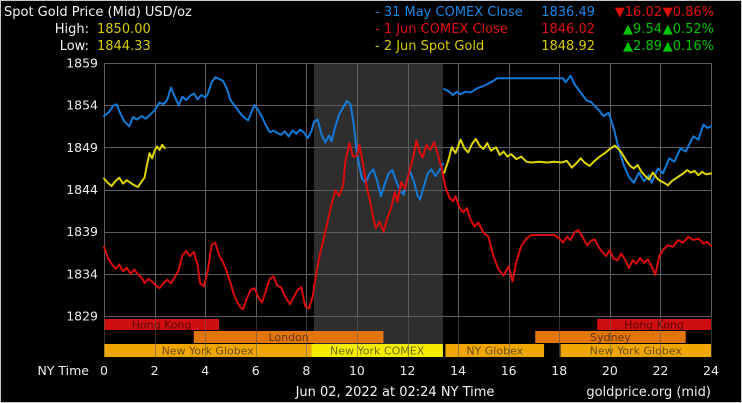  Describe the element at coordinates (688, 46) in the screenshot. I see `legend-change-pct: ▲0.16%` at that location.